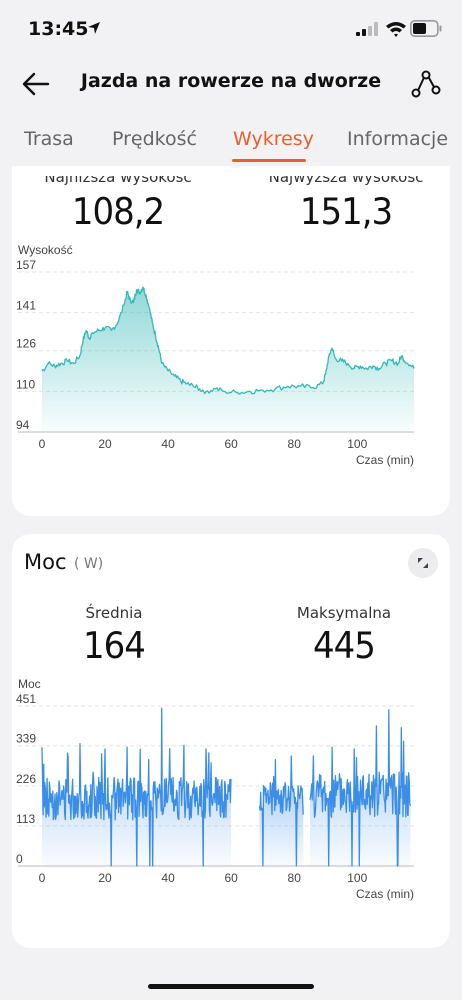  Describe the element at coordinates (25, 819) in the screenshot. I see `y-tick-label: 113` at that location.